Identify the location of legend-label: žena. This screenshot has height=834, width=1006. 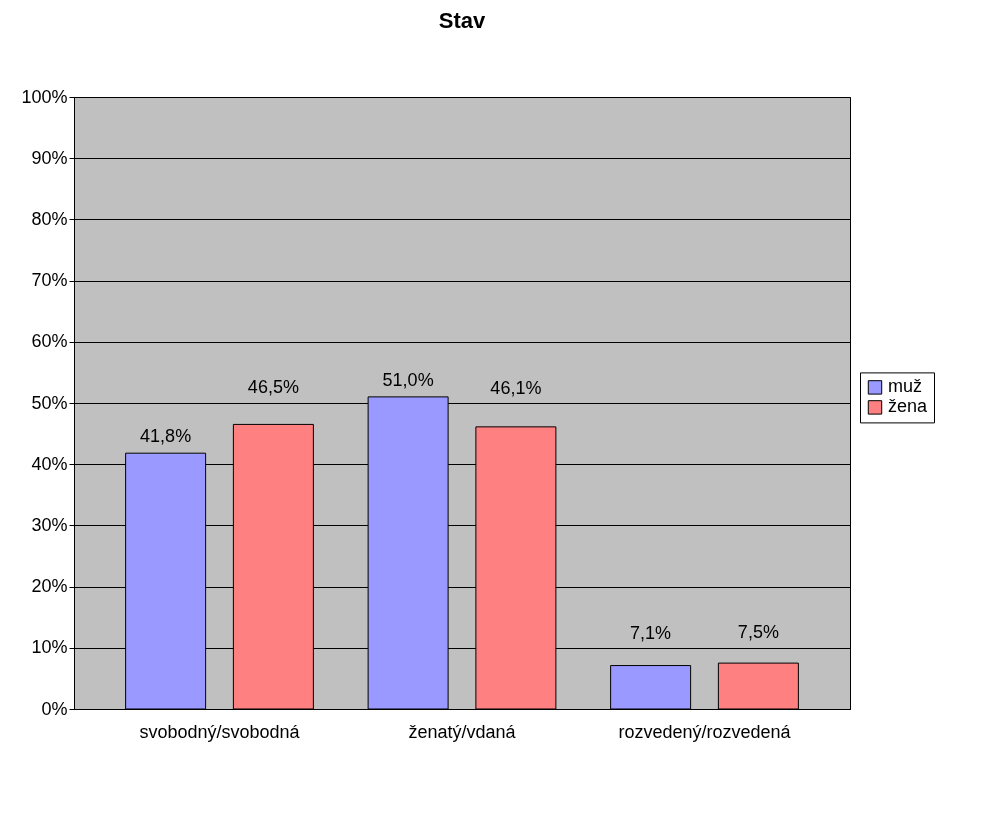
(908, 406).